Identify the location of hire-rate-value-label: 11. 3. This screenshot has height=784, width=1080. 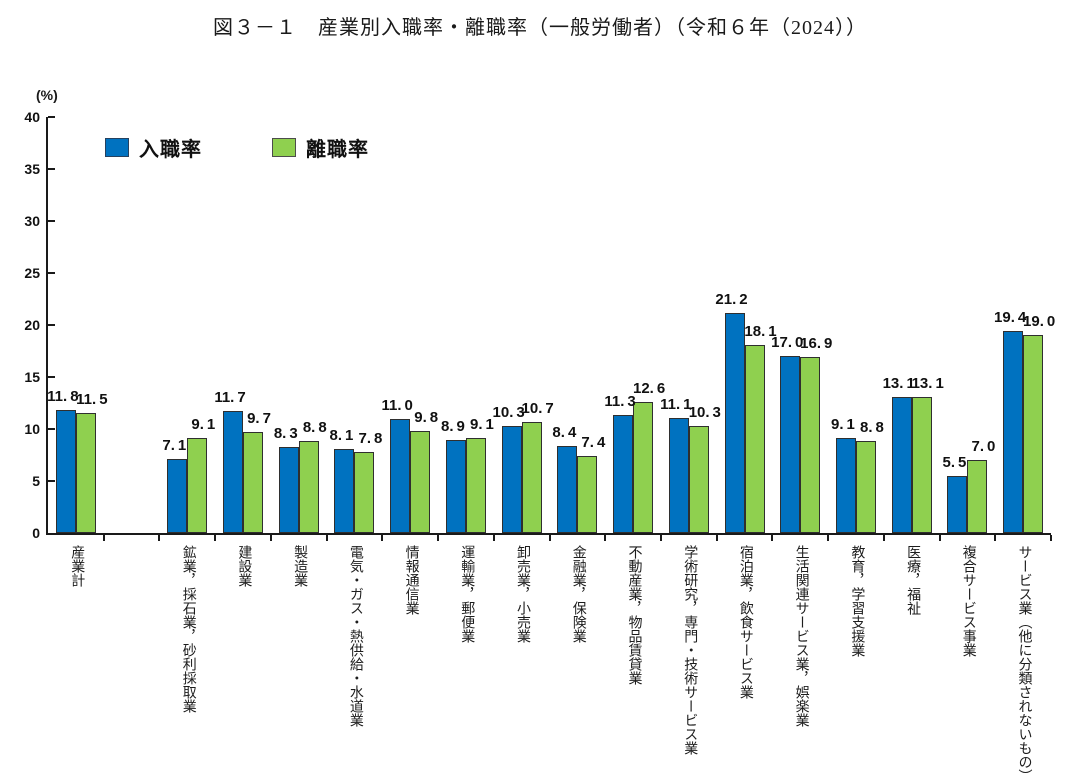
(620, 402).